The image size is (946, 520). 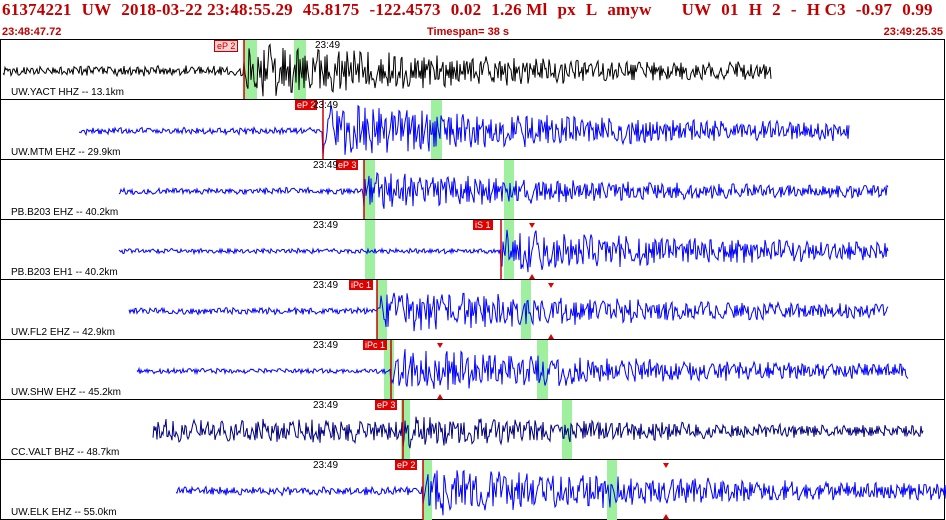 What do you see at coordinates (65, 212) in the screenshot?
I see `channel-label: PB.B203 EHZ -- 40.2km` at bounding box center [65, 212].